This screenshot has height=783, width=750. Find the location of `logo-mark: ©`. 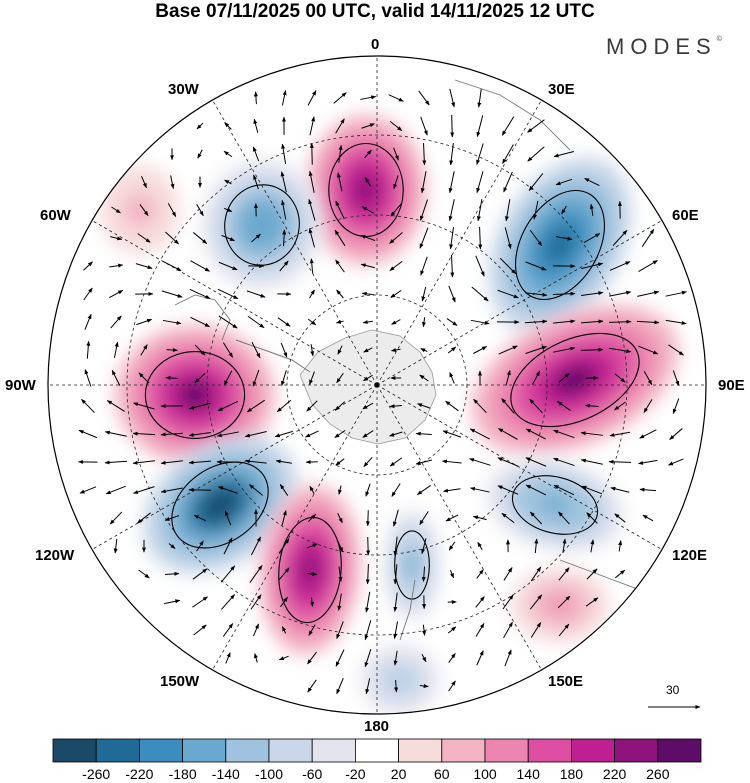

logo-mark: © is located at coordinates (719, 39).